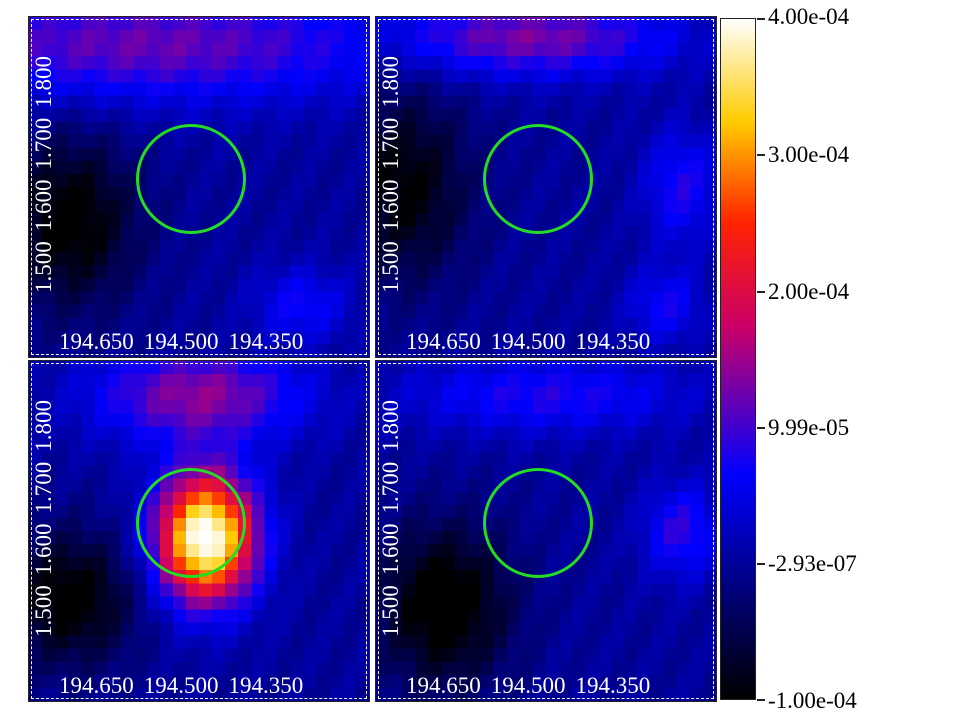  What do you see at coordinates (738, 359) in the screenshot?
I see `colorbar` at bounding box center [738, 359].